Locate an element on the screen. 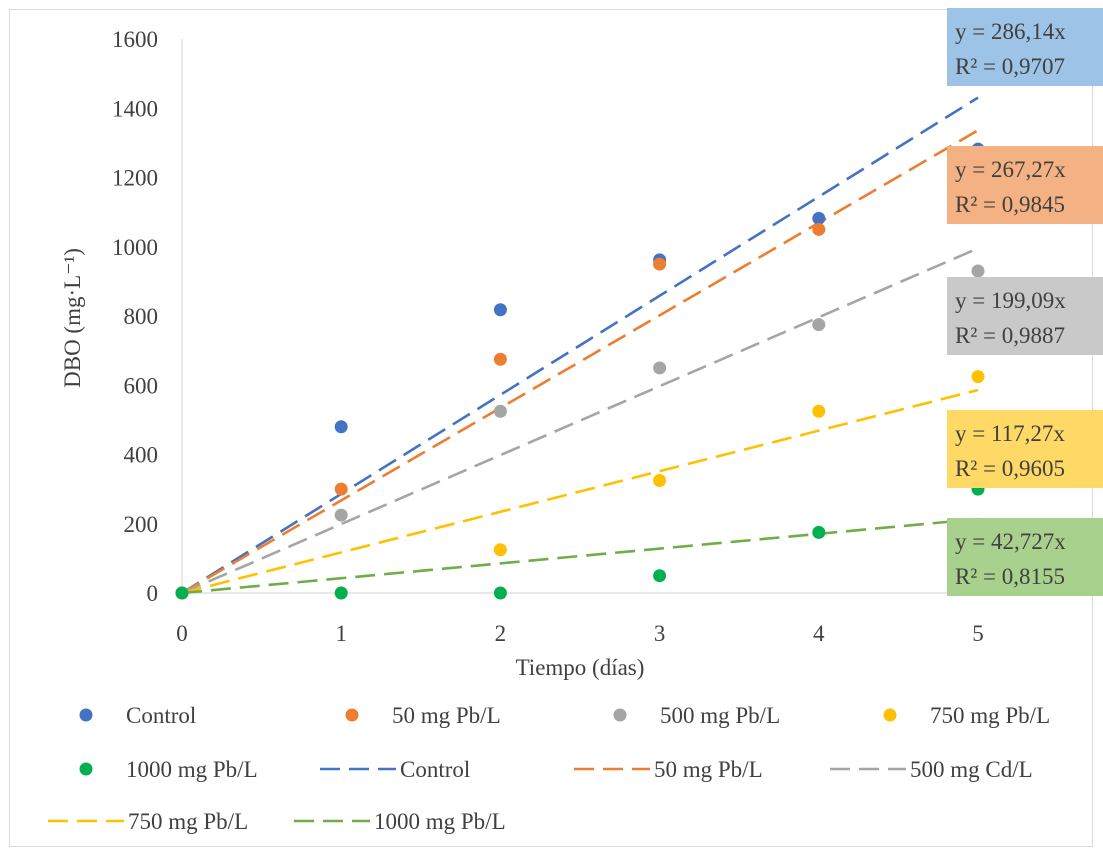 Image resolution: width=1103 pixels, height=856 pixels. trendline-r2: R² = 0,9605 is located at coordinates (1010, 468).